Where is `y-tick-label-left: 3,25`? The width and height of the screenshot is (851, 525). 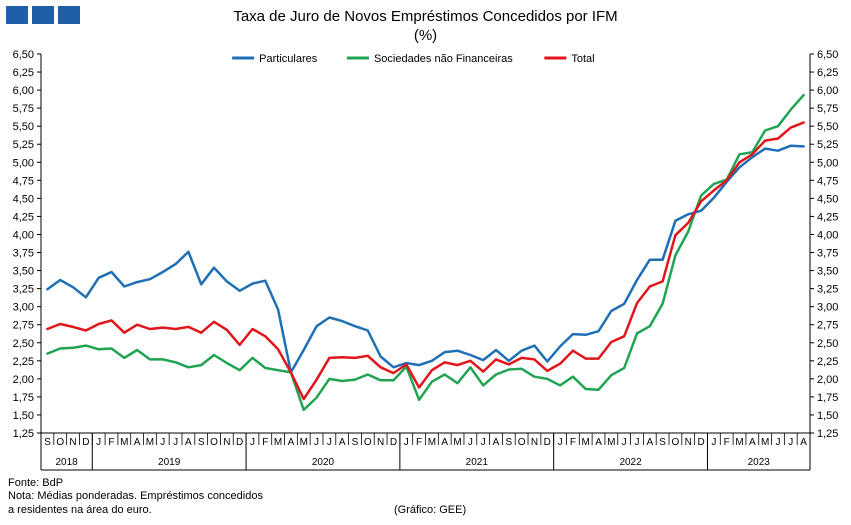 y-tick-label-left: 3,25 is located at coordinates (23, 290).